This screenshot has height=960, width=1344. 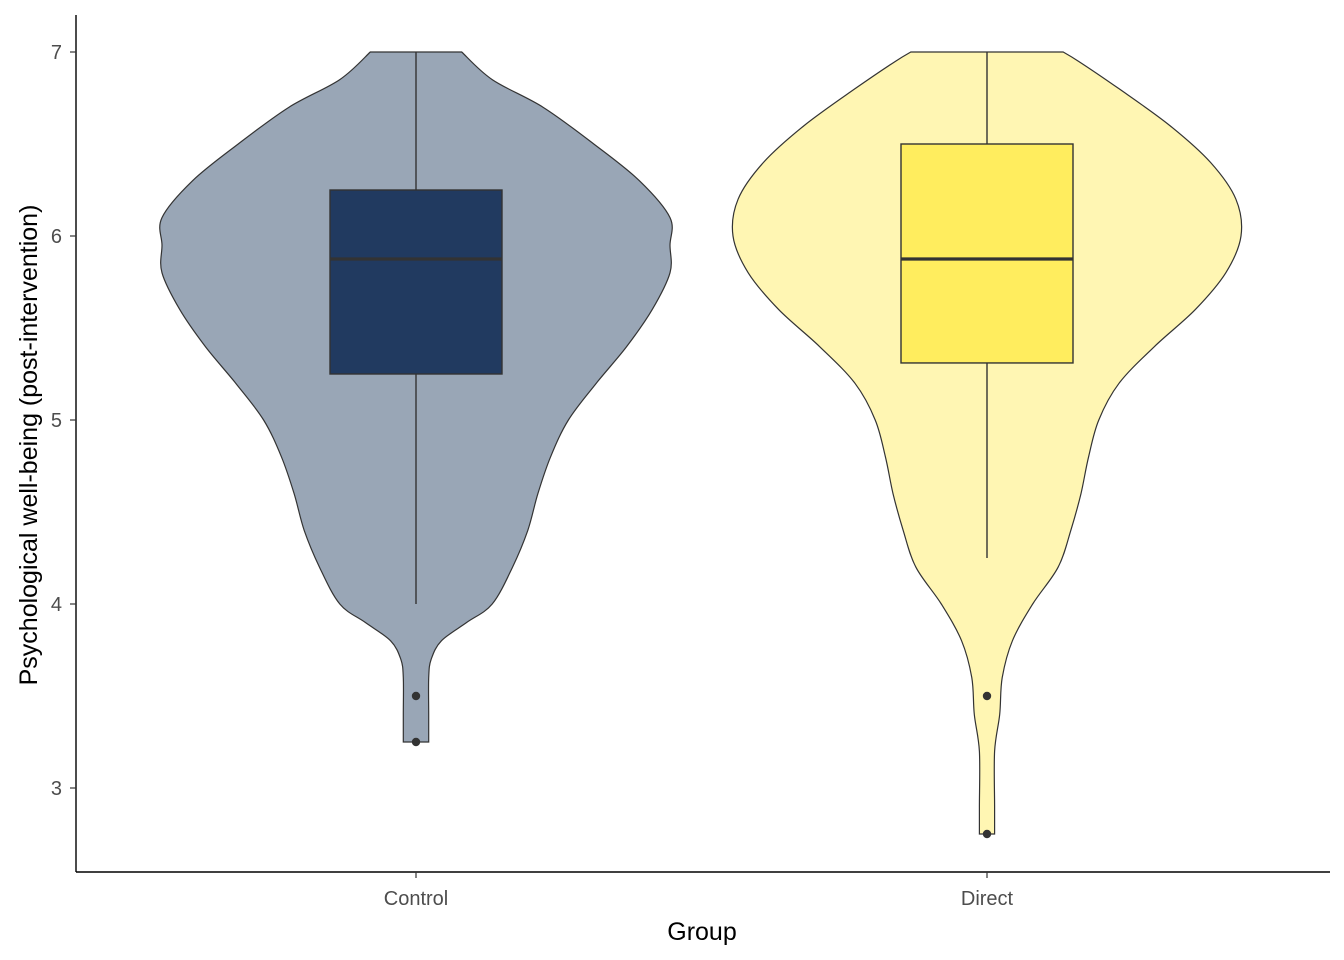 I want to click on x-tick-label-control: Control, so click(x=416, y=899).